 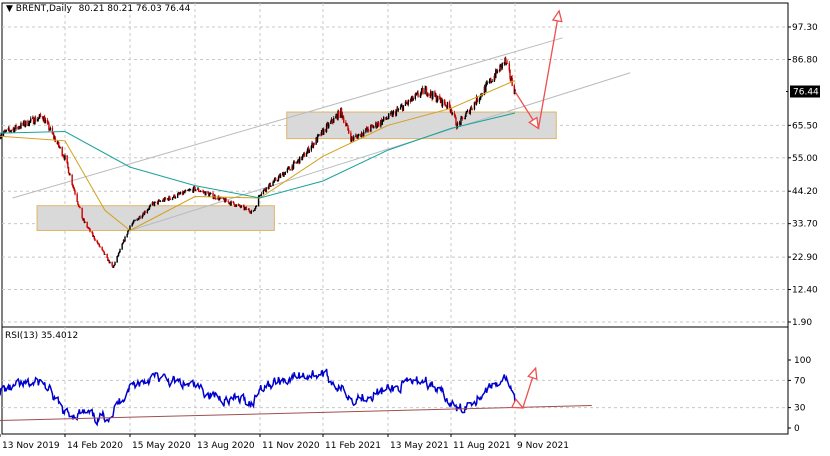 I want to click on current-price-box, so click(x=805, y=91).